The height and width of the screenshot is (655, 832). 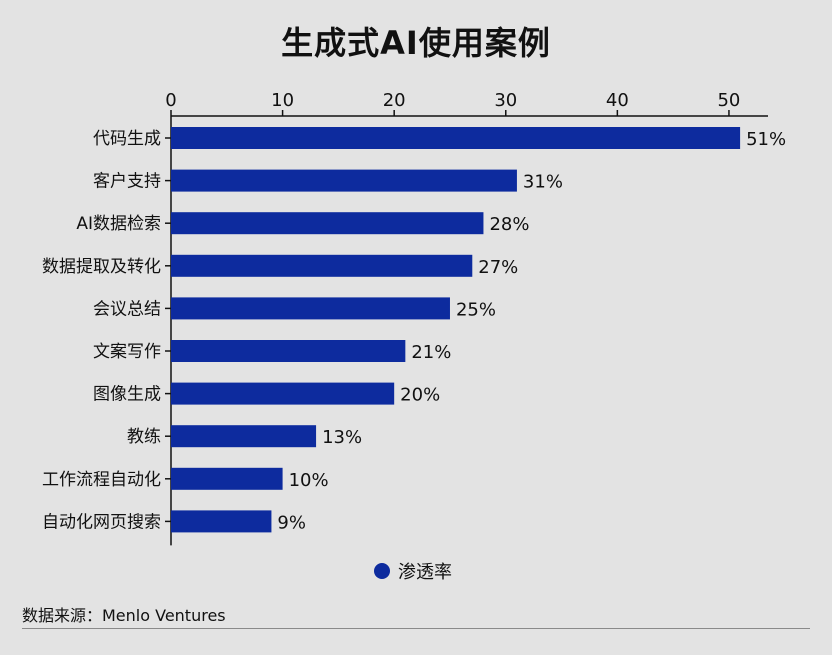 What do you see at coordinates (101, 522) in the screenshot?
I see `category-label: 自动化网页搜索` at bounding box center [101, 522].